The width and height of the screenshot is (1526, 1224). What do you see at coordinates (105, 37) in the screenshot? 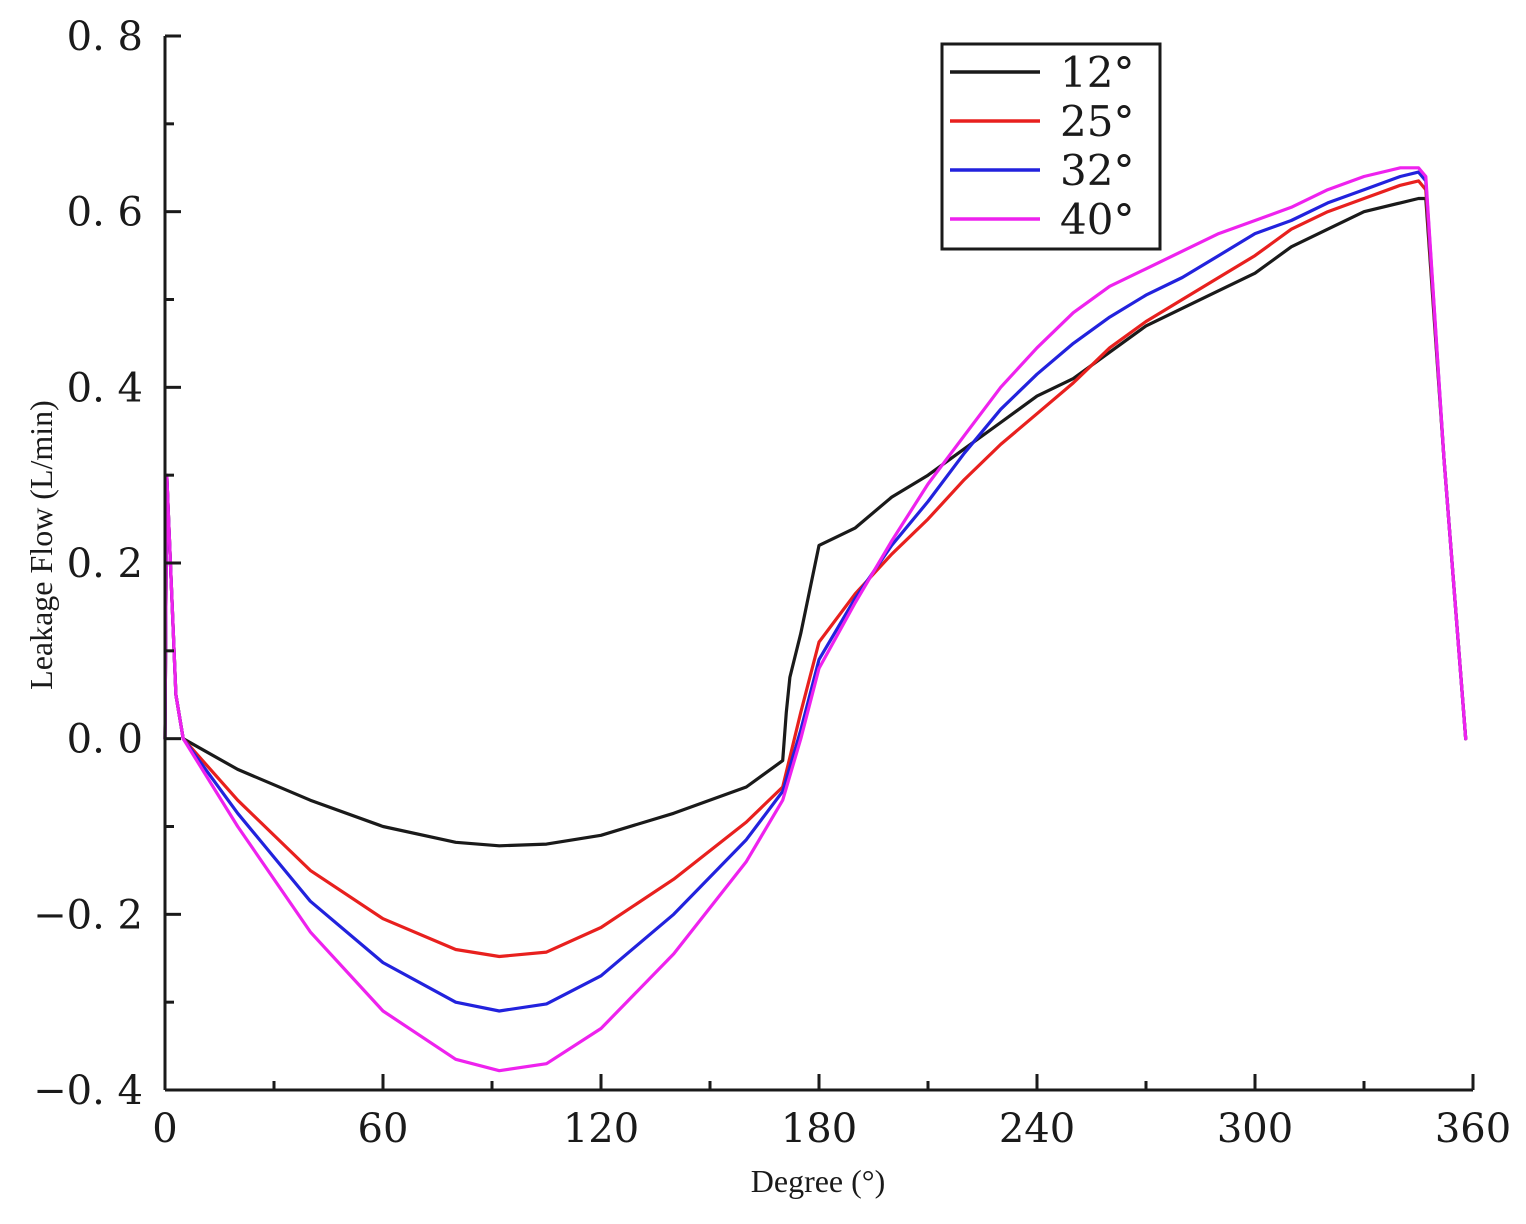
I see `y-tick-label: 0. 8` at bounding box center [105, 37].